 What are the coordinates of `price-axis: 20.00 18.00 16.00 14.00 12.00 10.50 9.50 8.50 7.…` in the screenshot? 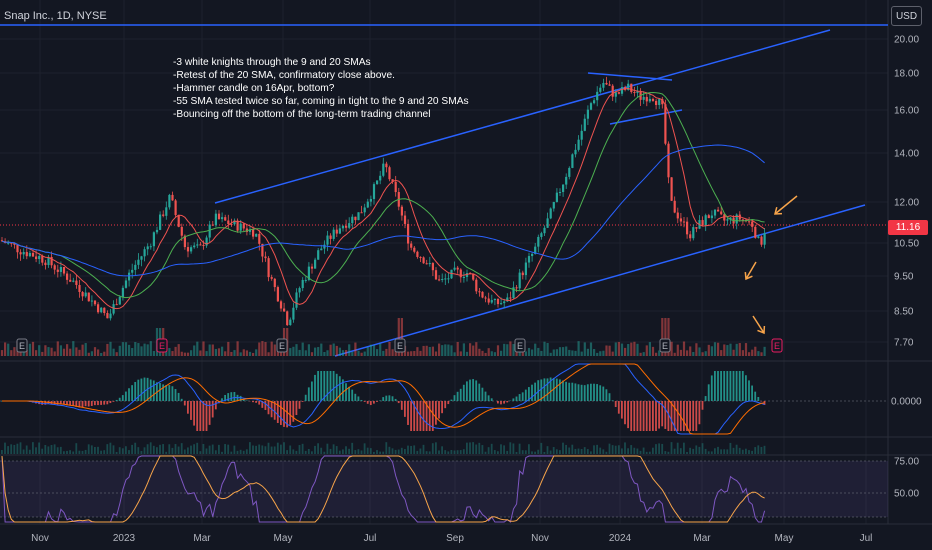 It's located at (906, 267).